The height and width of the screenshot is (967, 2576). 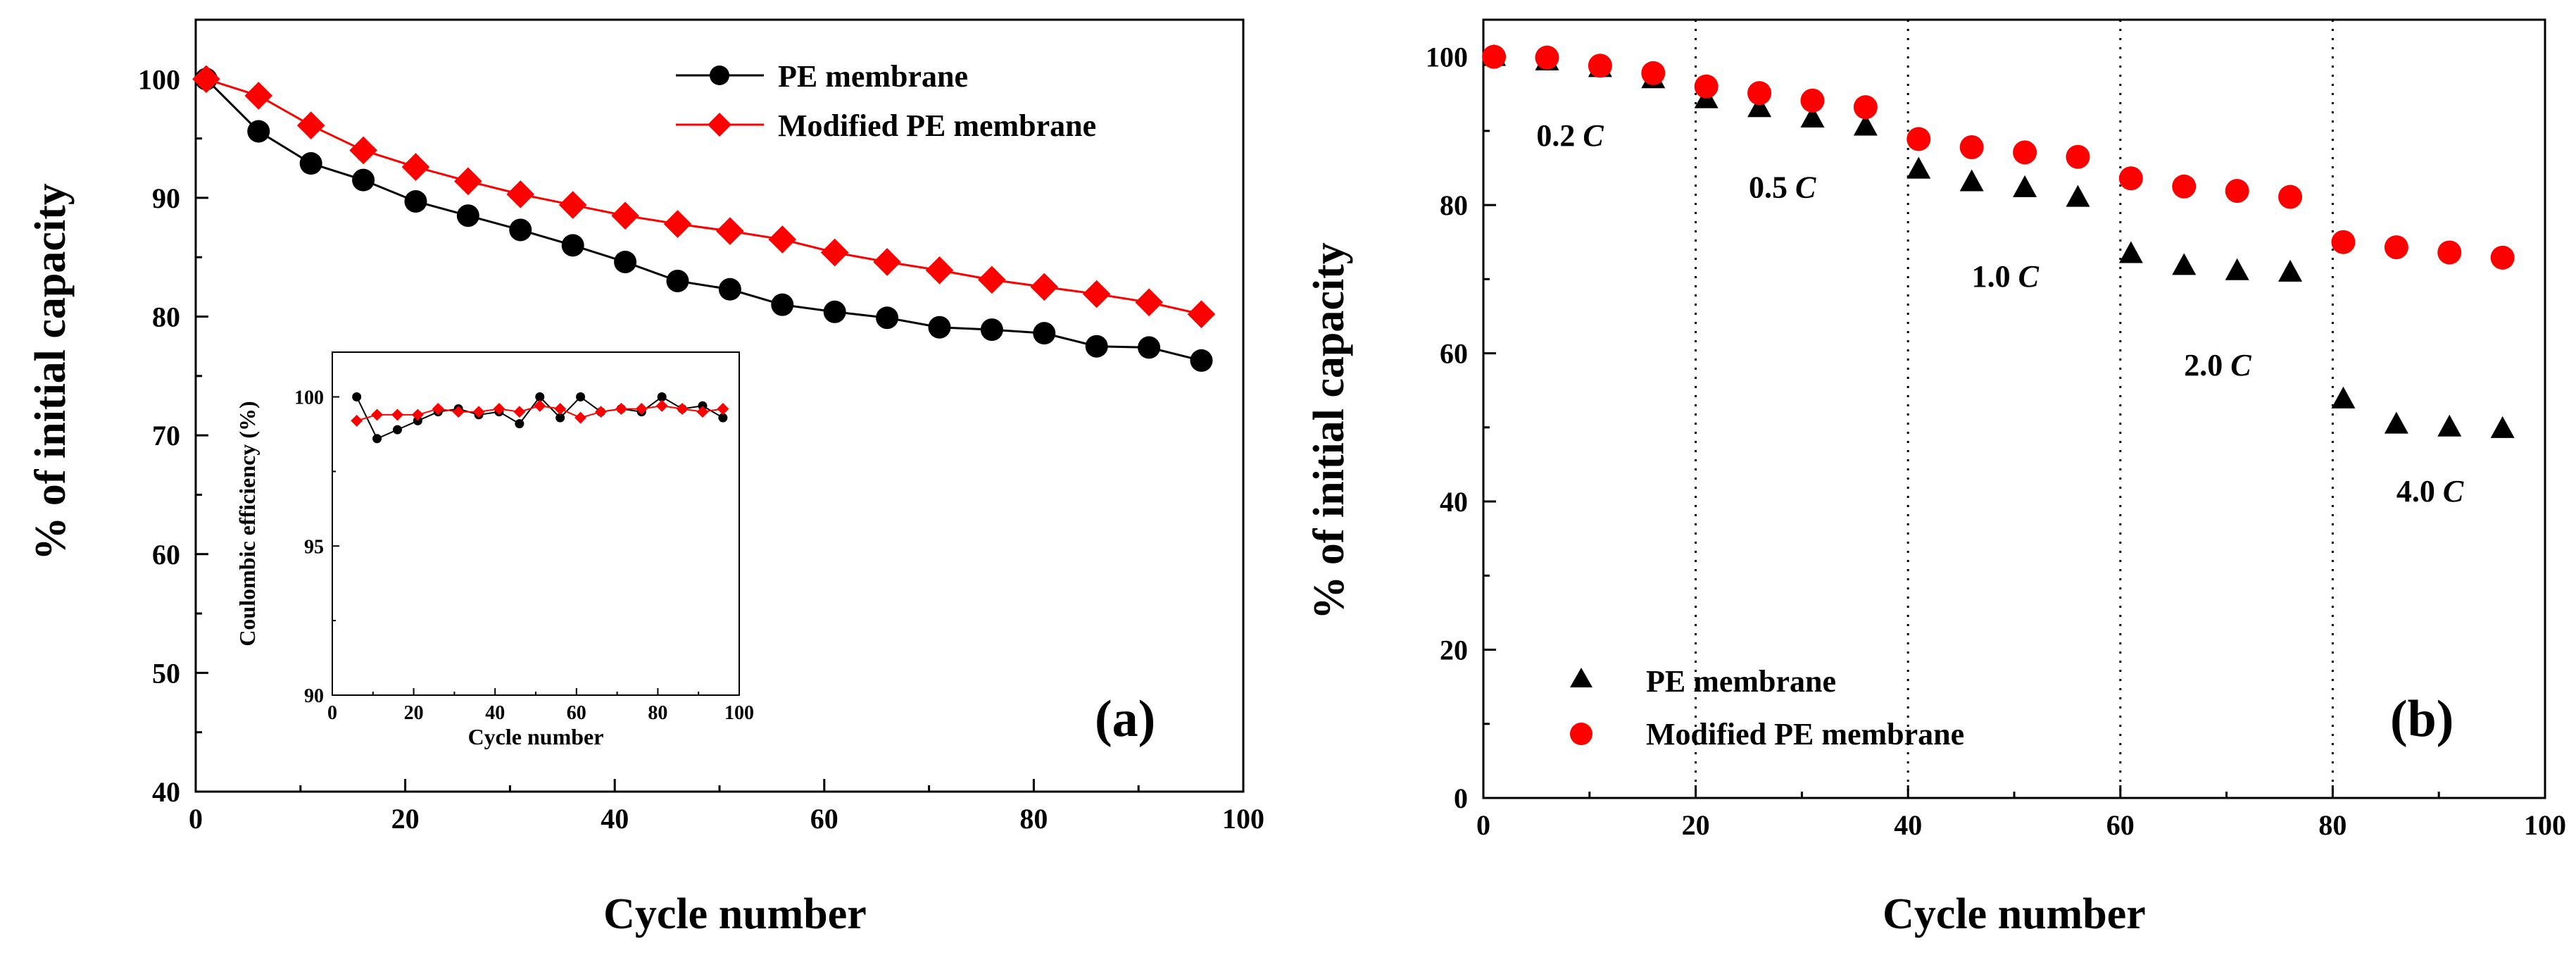 I want to click on panel-a-x-axis-title: Cycle number, so click(x=735, y=914).